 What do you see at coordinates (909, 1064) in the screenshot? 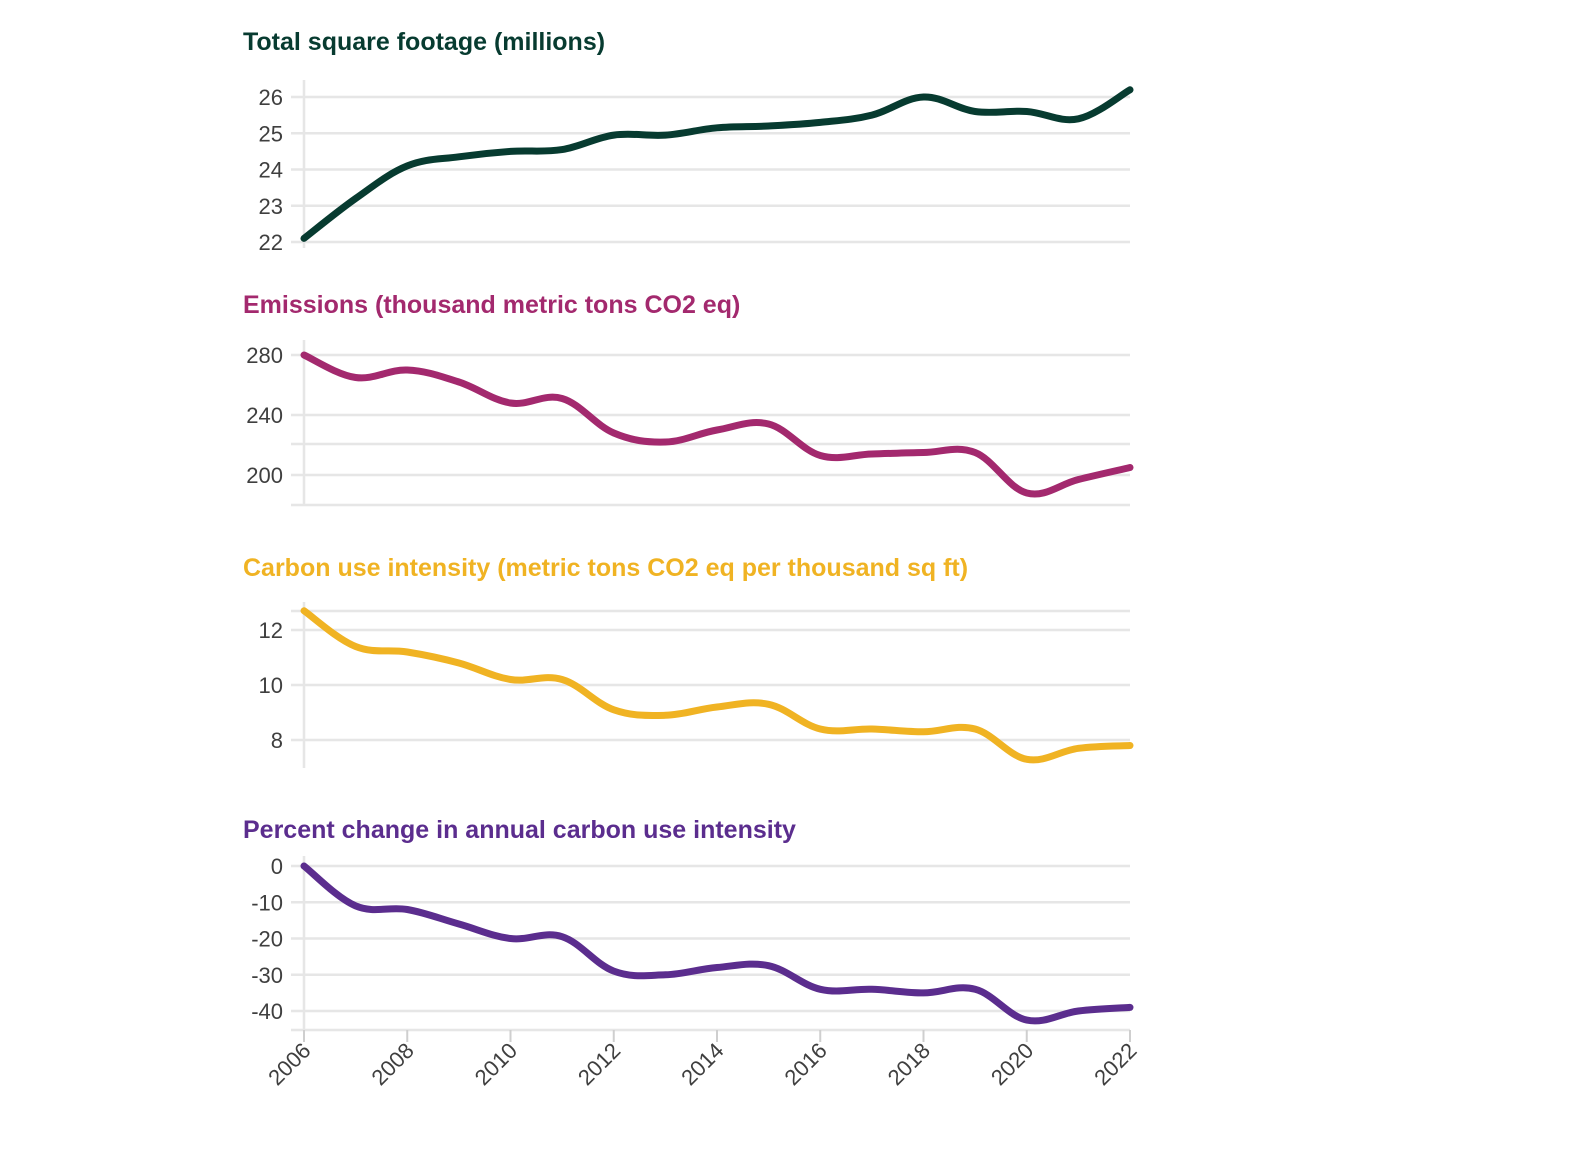
I see `x-tick-label: 2018` at bounding box center [909, 1064].